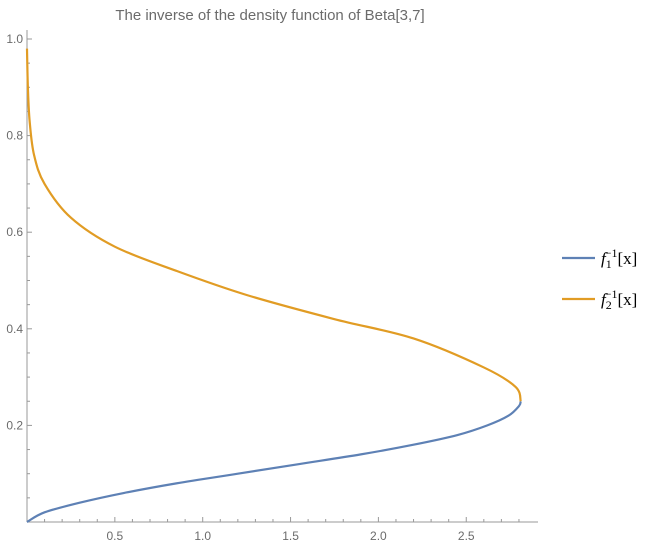  Describe the element at coordinates (290, 536) in the screenshot. I see `x-tick-label: 1.5` at that location.